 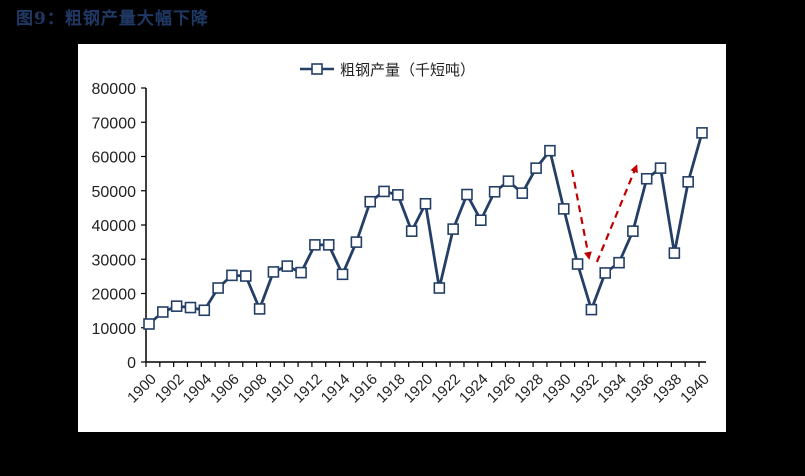 What do you see at coordinates (308, 389) in the screenshot?
I see `x-tick-label: 1912` at bounding box center [308, 389].